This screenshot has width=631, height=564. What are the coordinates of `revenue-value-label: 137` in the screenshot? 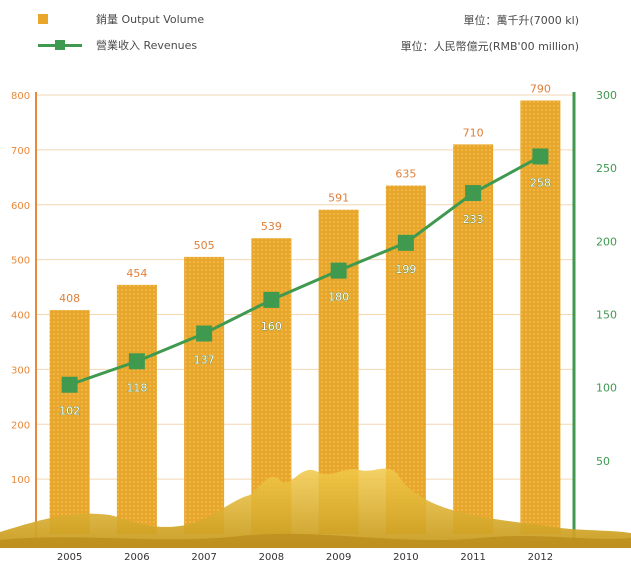 It's located at (204, 360).